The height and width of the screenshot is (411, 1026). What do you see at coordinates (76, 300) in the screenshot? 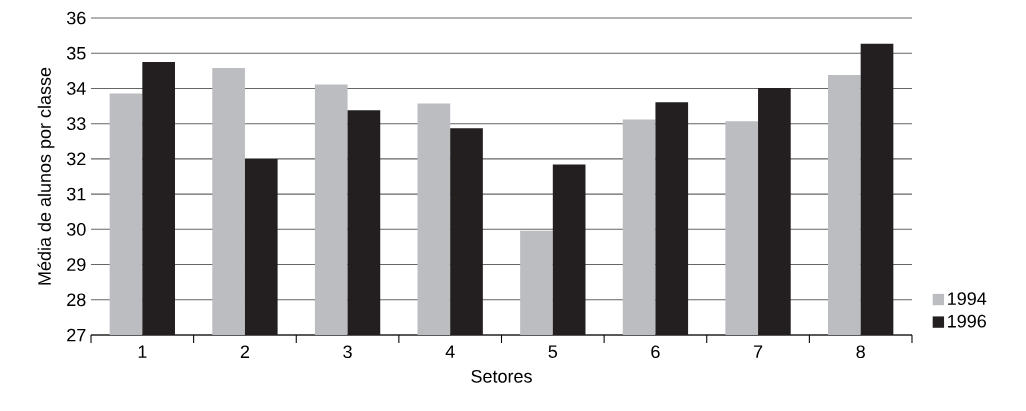
I see `y-tick-label: 28` at bounding box center [76, 300].